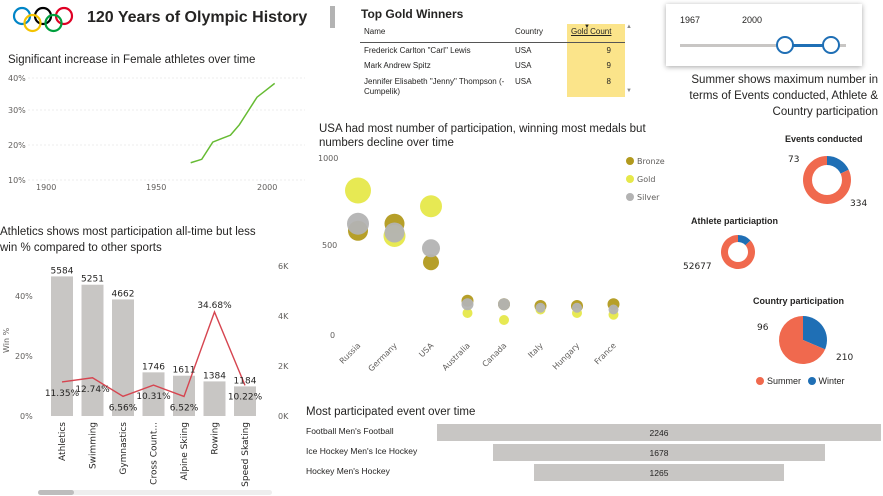 This screenshot has height=496, width=883. Describe the element at coordinates (214, 306) in the screenshot. I see `win-pct-label: 34.68%` at that location.